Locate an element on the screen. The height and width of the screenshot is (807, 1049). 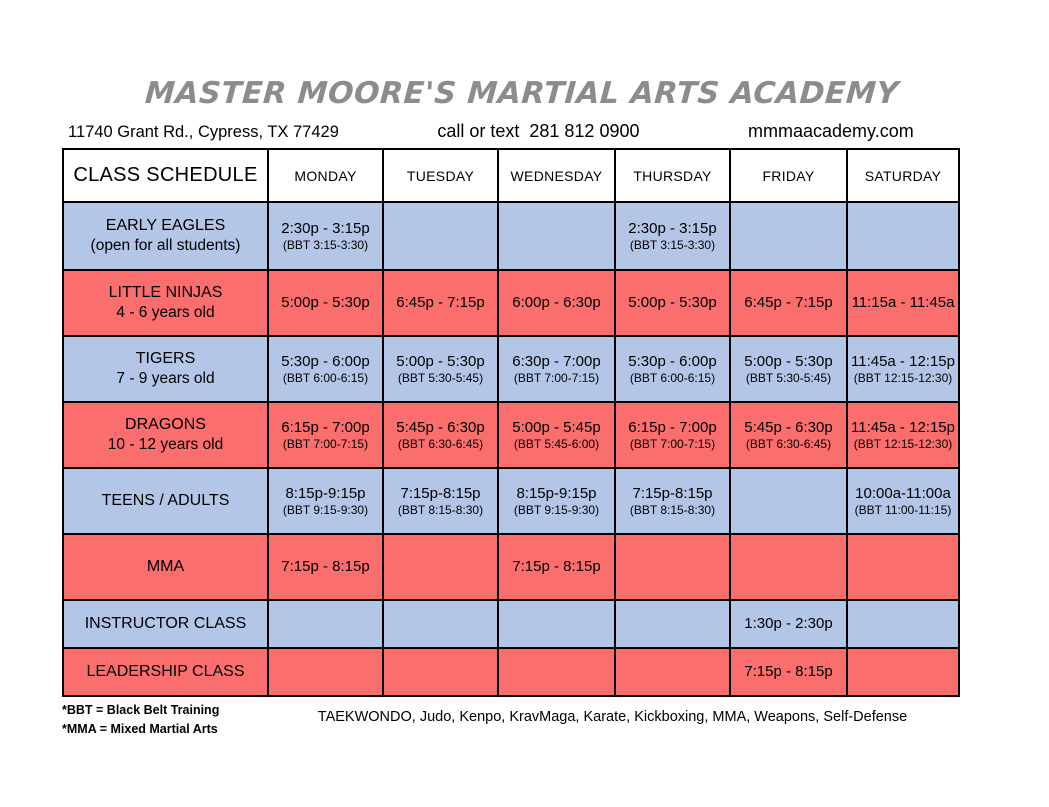
time-slot-cell: 2:30p - 3:15p (BBT 3:15-3:30) is located at coordinates (325, 236).